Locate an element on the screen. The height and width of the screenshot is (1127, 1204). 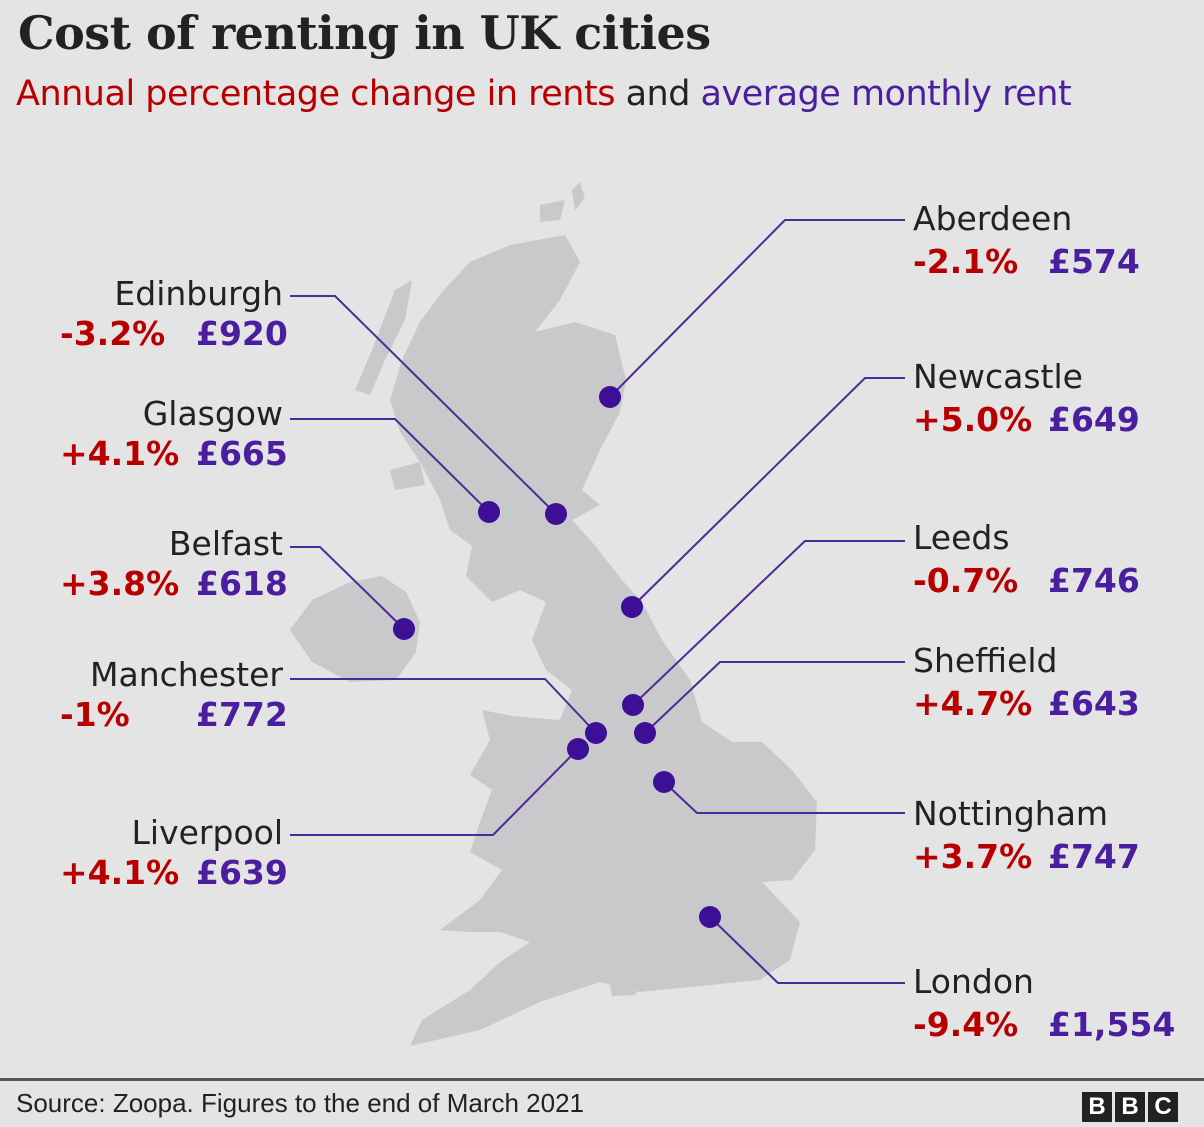
northern-ireland is located at coordinates (355, 629).